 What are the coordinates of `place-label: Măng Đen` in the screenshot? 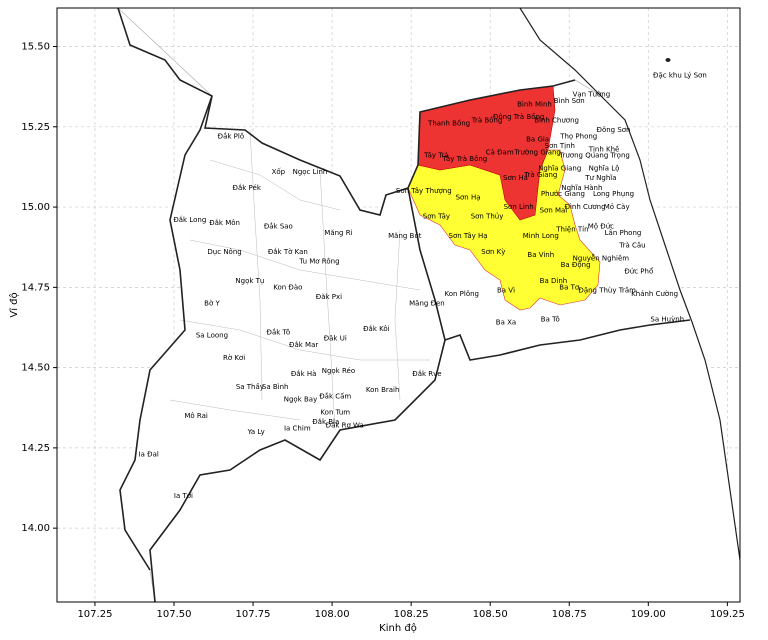 It's located at (427, 303).